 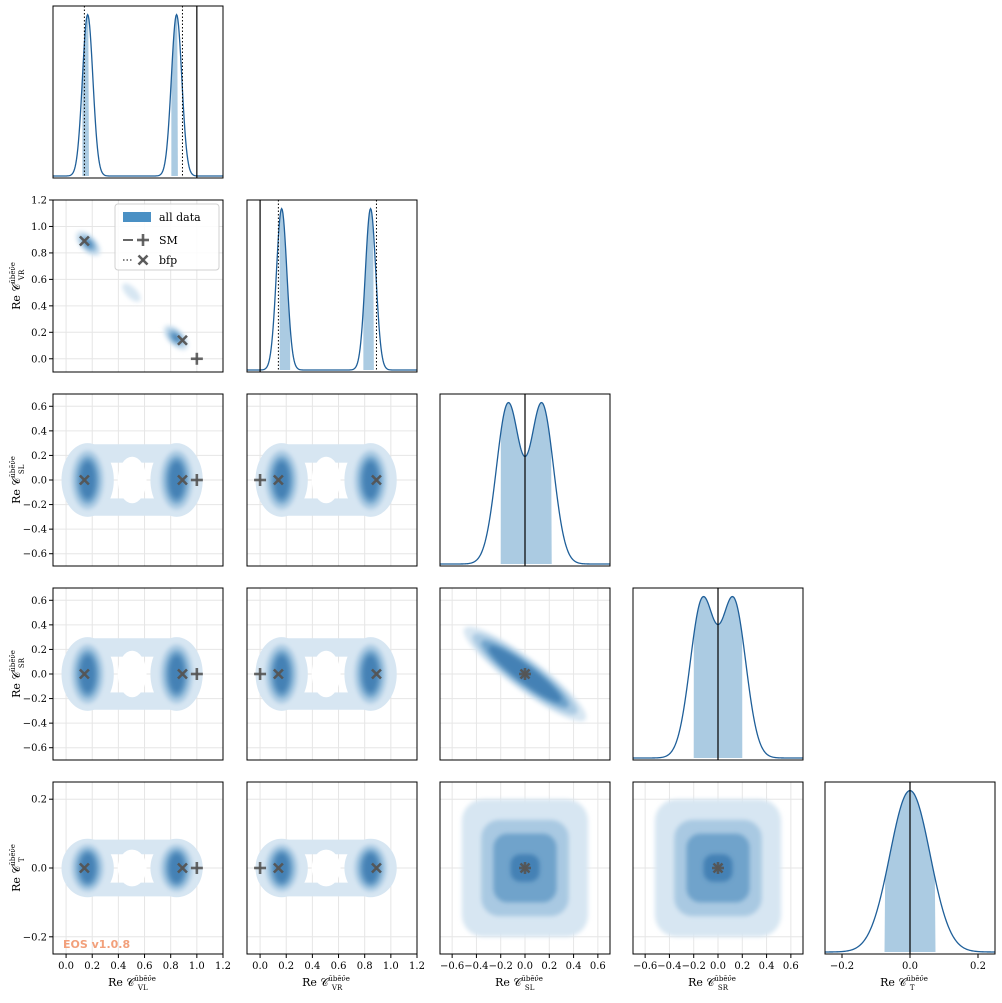 I want to click on panel-VL-marginal, so click(x=138, y=92).